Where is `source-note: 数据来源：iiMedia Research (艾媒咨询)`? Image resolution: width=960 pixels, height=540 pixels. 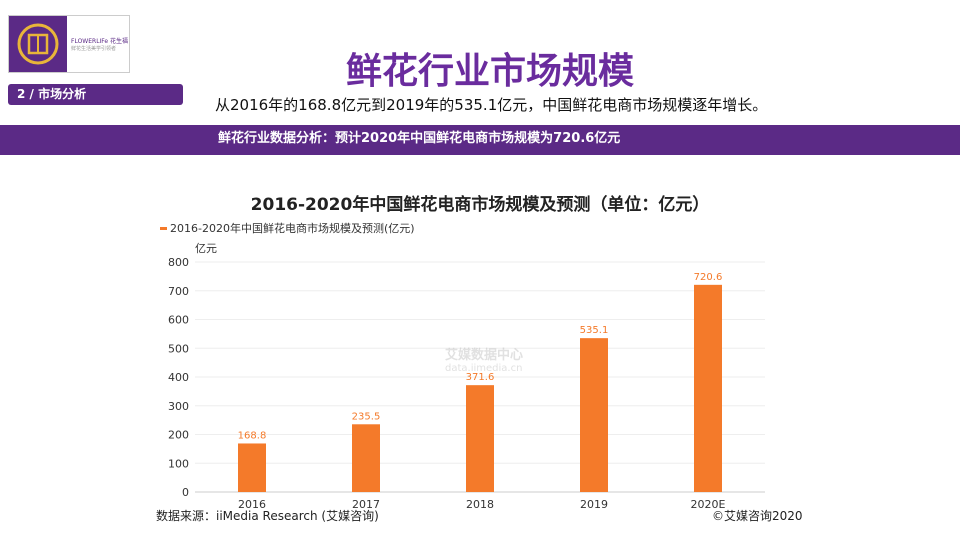
source-note: 数据来源：iiMedia Research (艾媒咨询) is located at coordinates (267, 516).